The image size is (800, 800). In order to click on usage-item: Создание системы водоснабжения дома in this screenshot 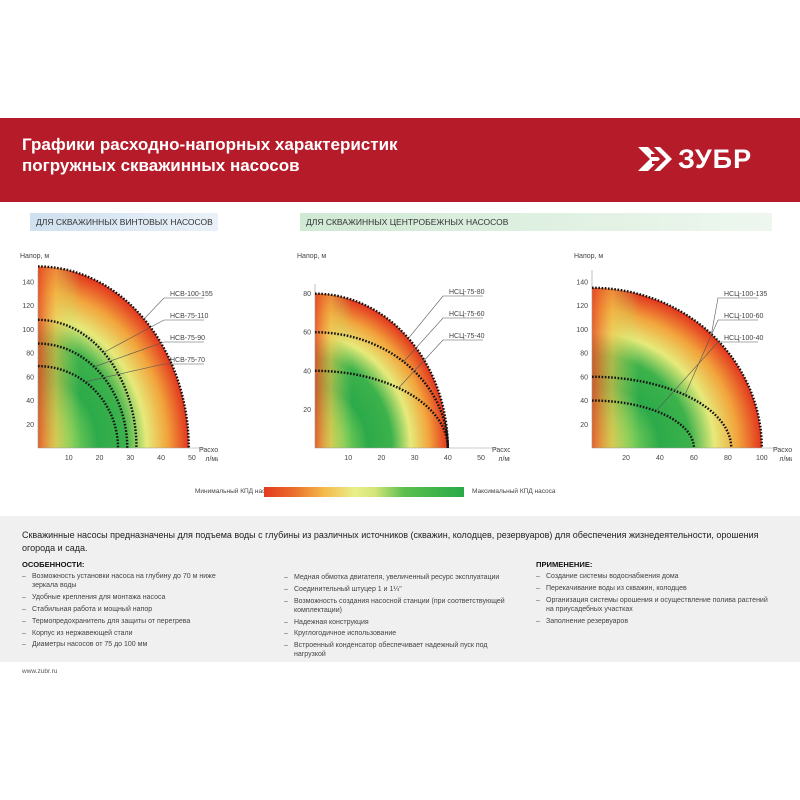, I will do `click(656, 576)`.